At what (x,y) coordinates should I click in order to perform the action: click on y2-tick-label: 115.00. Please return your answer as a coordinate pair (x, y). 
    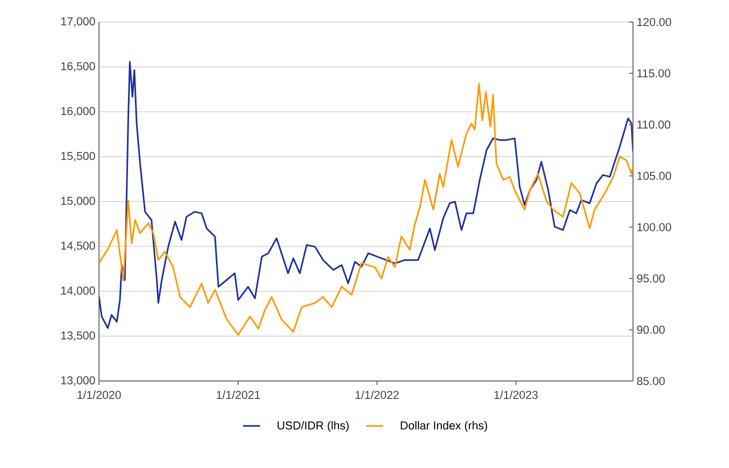
    Looking at the image, I should click on (653, 73).